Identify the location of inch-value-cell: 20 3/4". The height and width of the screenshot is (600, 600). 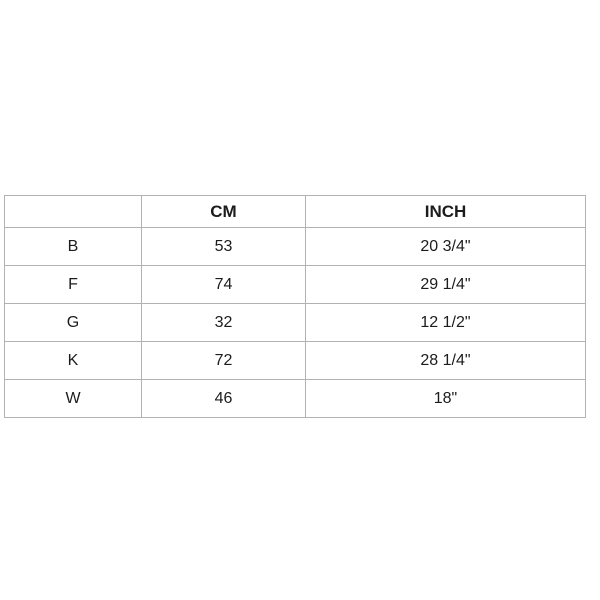
(445, 246).